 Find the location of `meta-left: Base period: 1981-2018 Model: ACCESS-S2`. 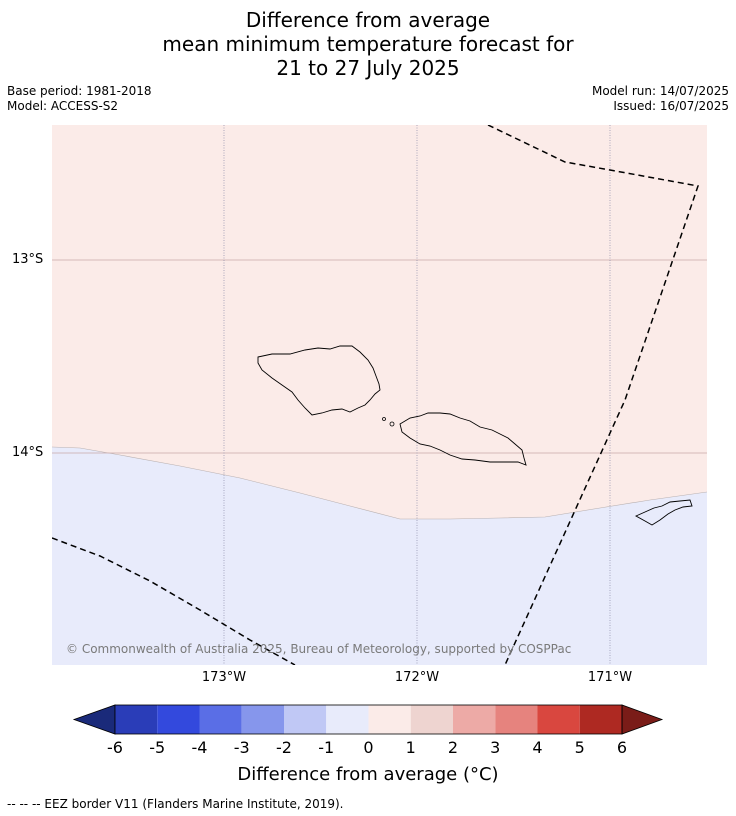

meta-left: Base period: 1981-2018 Model: ACCESS-S2 is located at coordinates (79, 99).